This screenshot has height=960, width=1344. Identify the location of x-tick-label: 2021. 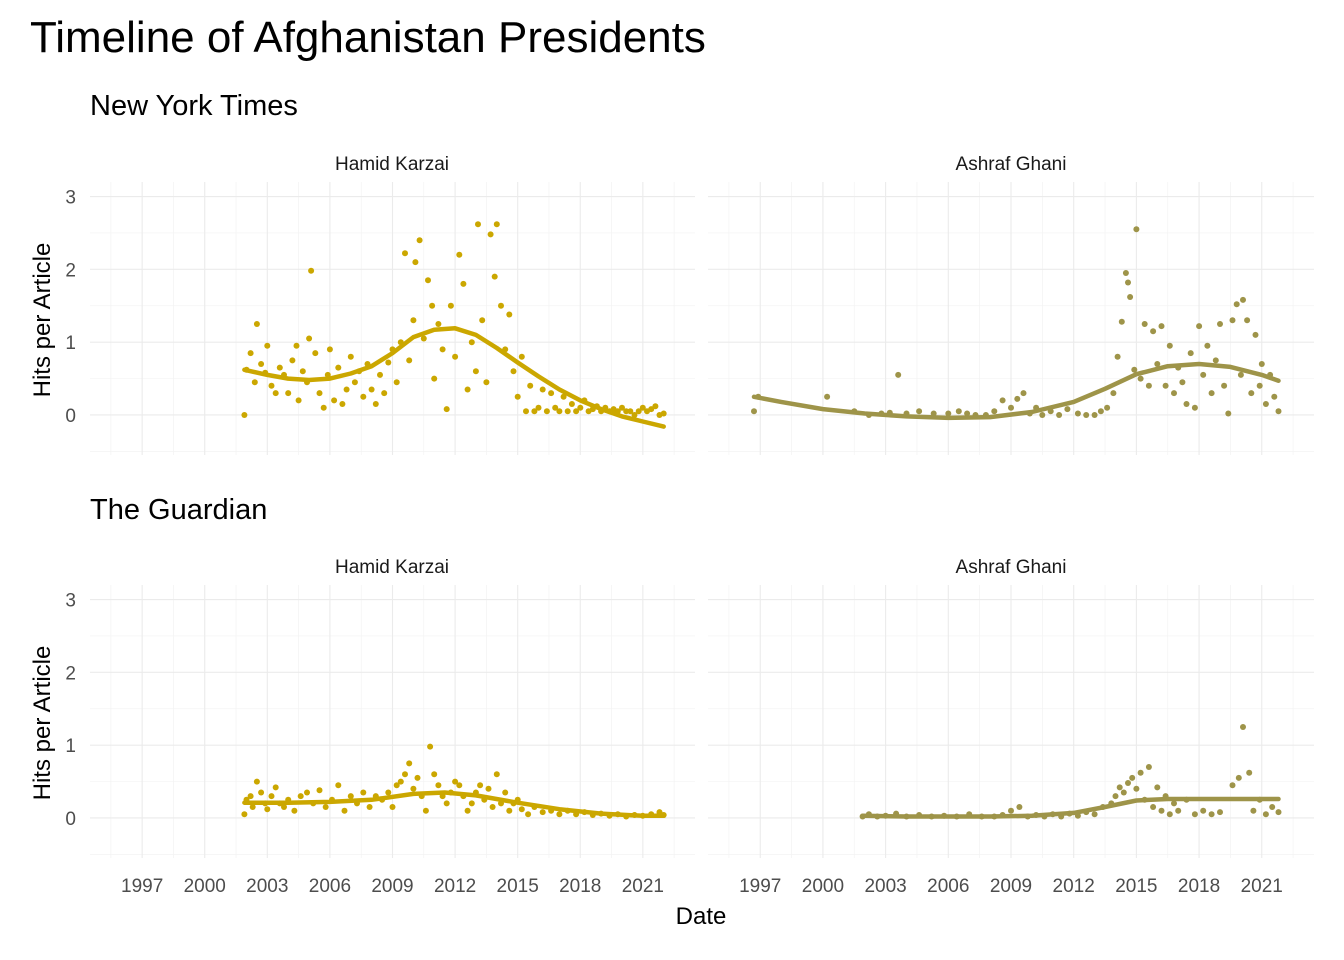
(1262, 886).